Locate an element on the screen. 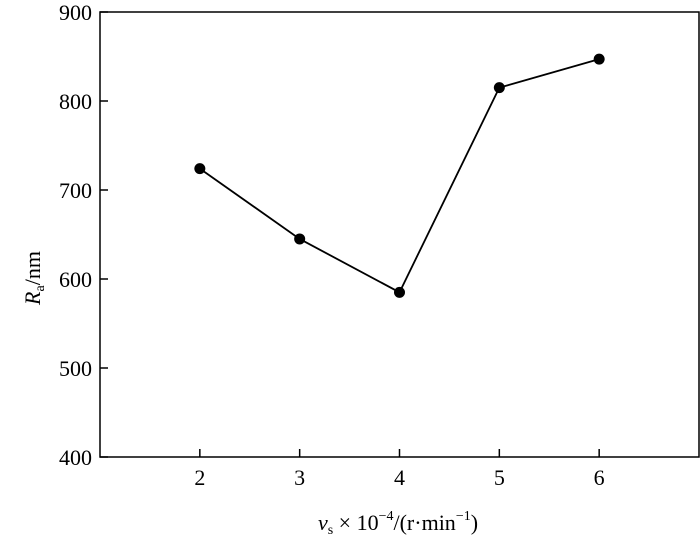  y-tick-label-800: 800 is located at coordinates (75, 101).